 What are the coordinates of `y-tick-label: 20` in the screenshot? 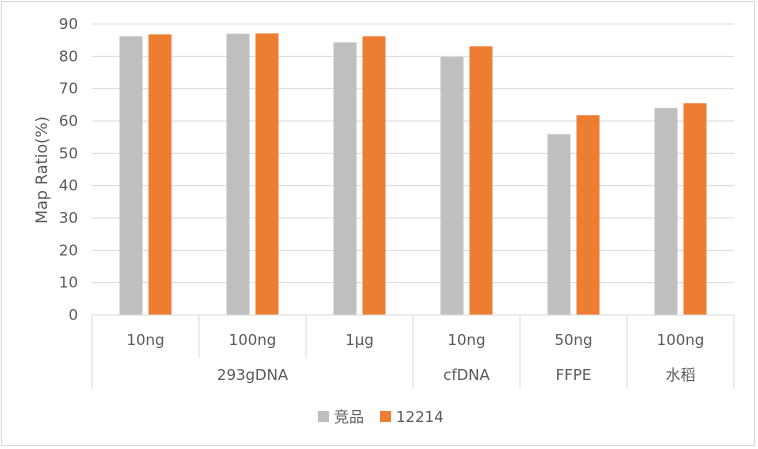 It's located at (68, 250).